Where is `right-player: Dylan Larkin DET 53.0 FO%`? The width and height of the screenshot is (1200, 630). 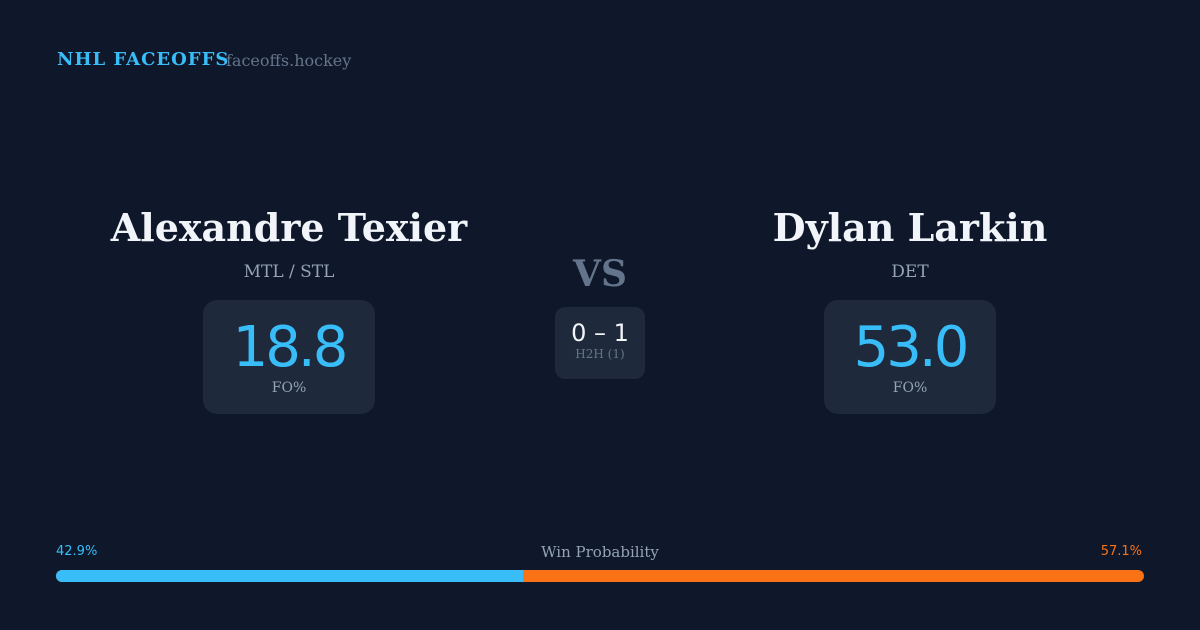
right-player: Dylan Larkin DET 53.0 FO% is located at coordinates (910, 309).